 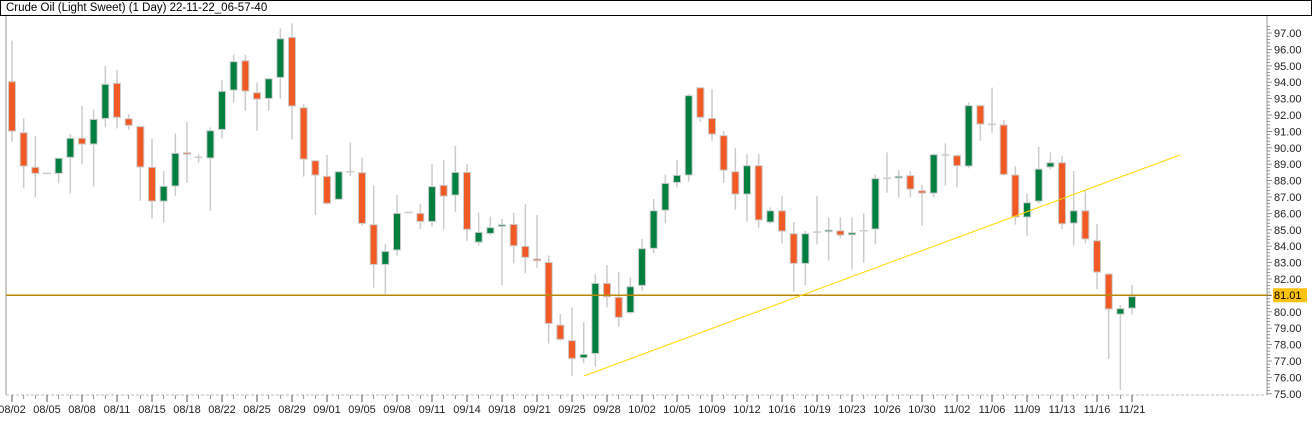 I want to click on x-tick-label: 11/13, so click(x=1062, y=410).